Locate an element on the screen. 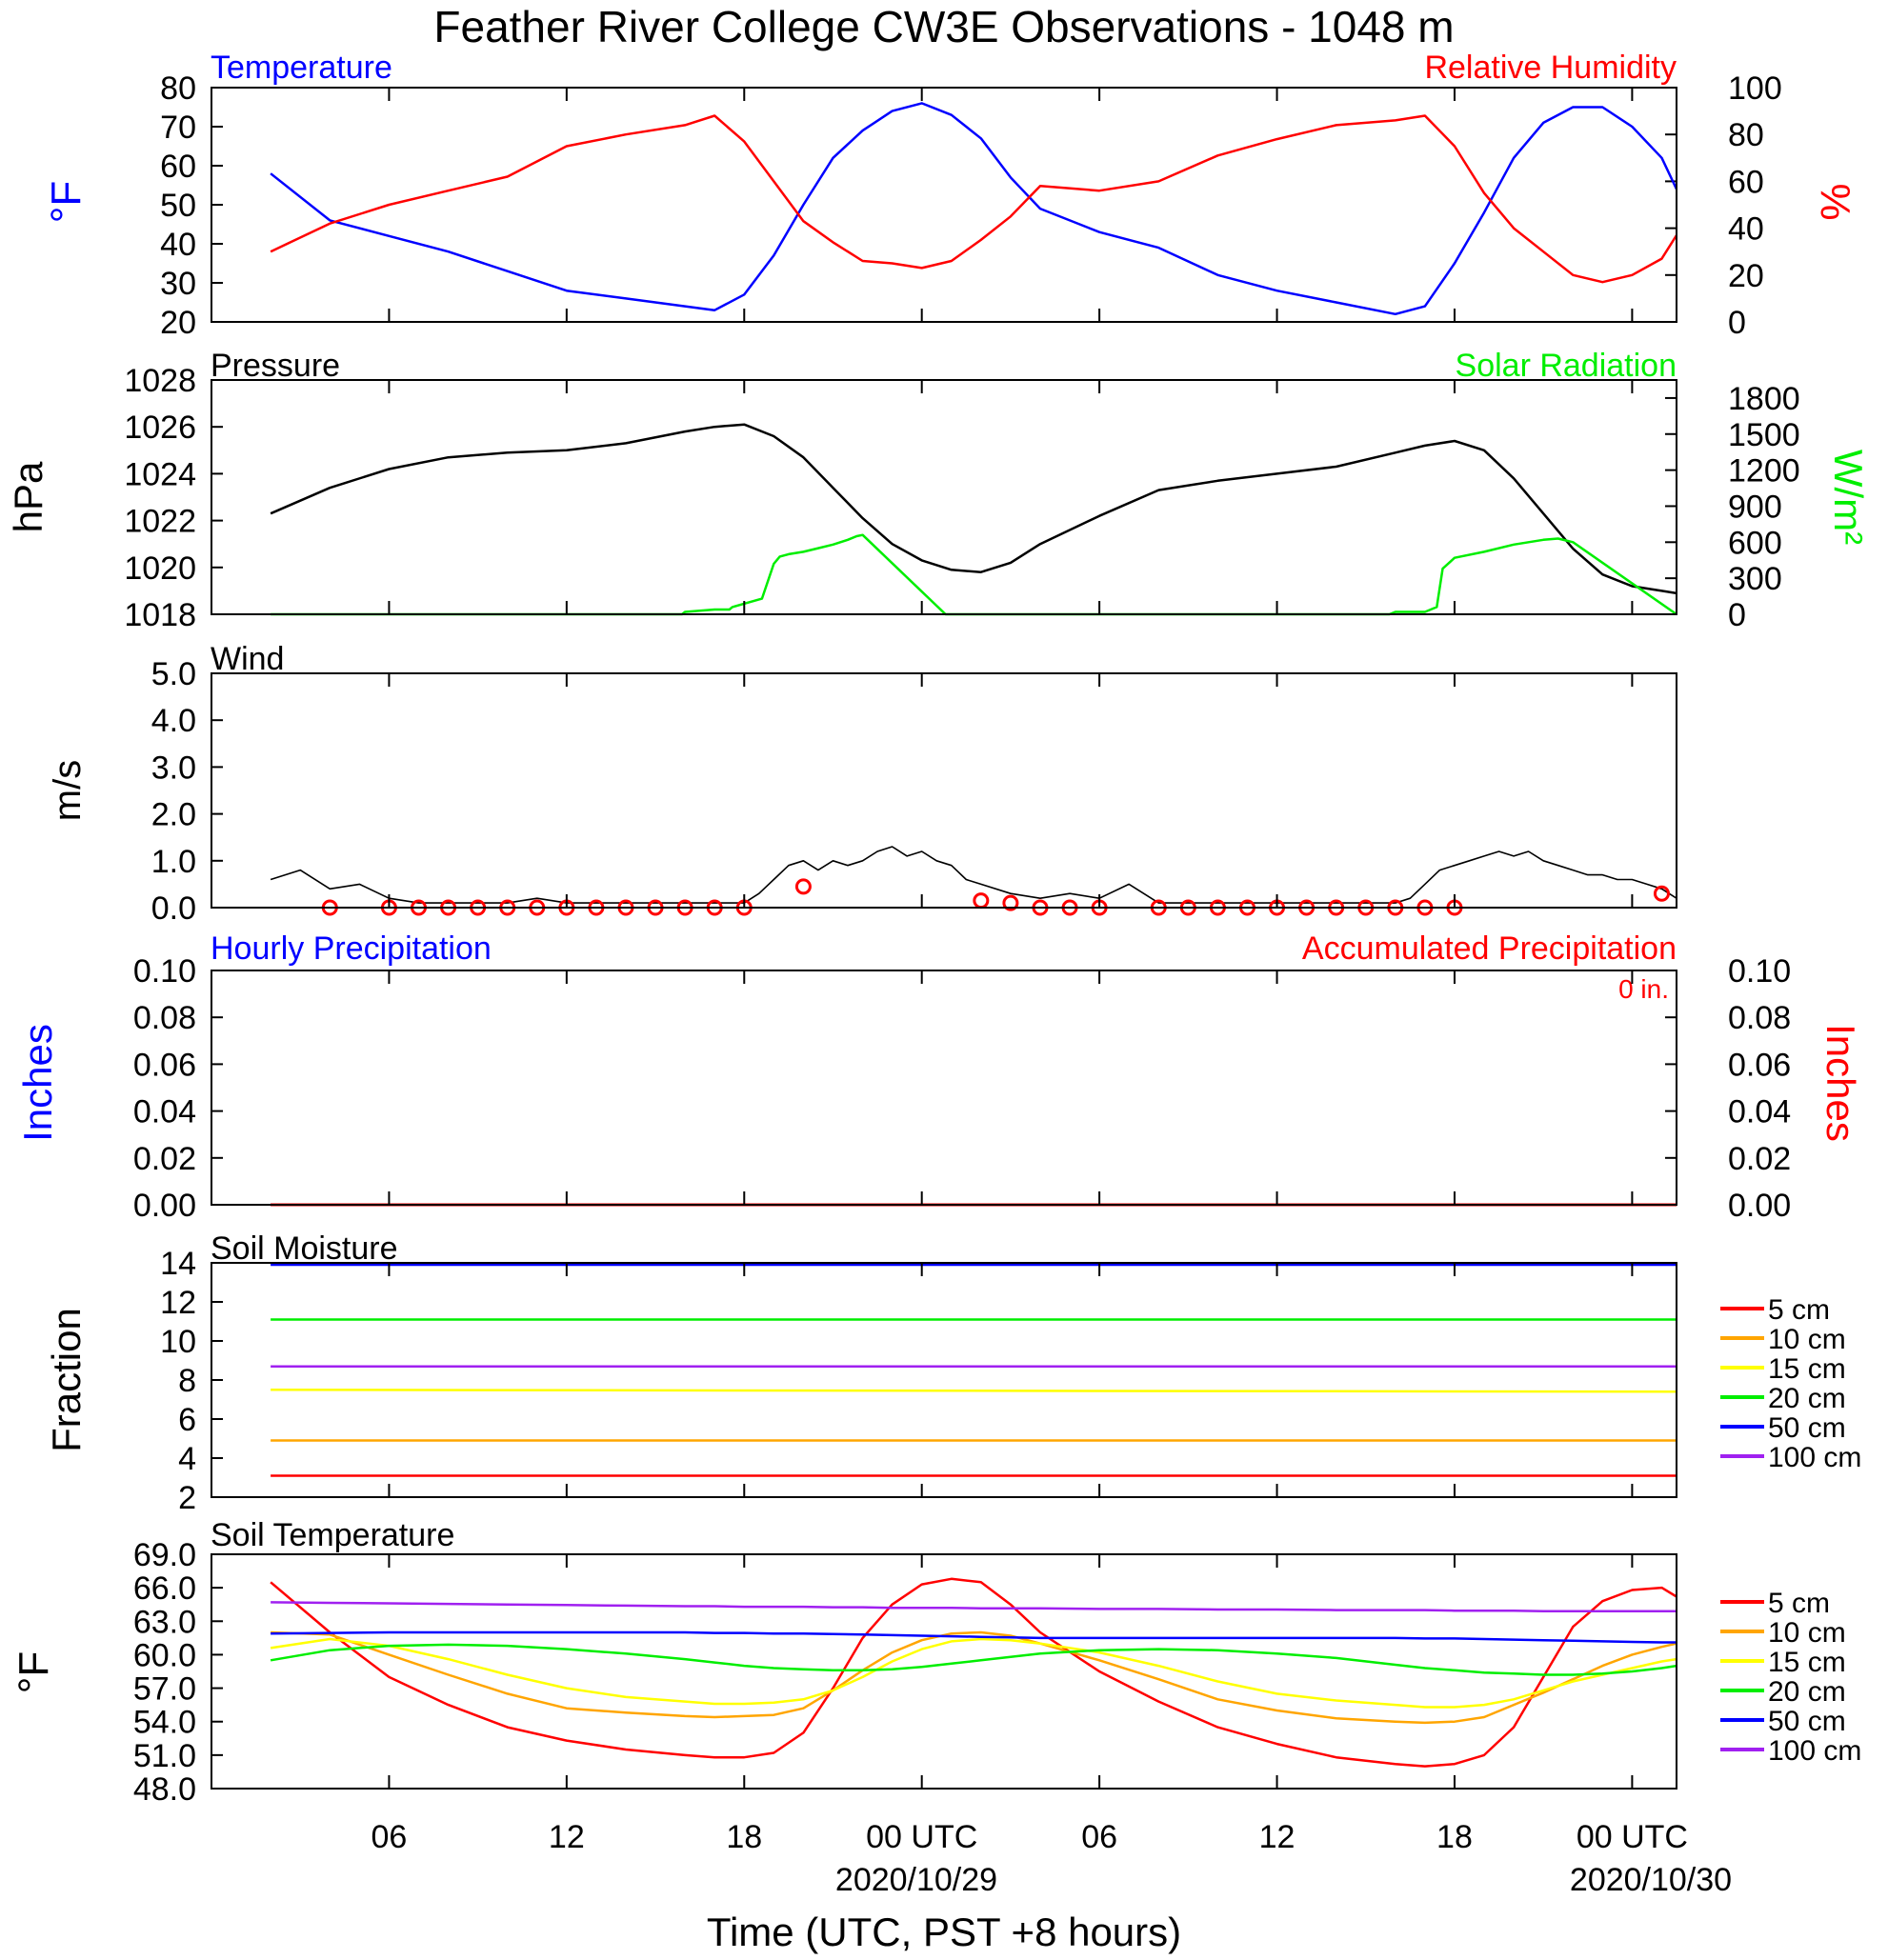  series-line-wind-speed is located at coordinates (973, 875).